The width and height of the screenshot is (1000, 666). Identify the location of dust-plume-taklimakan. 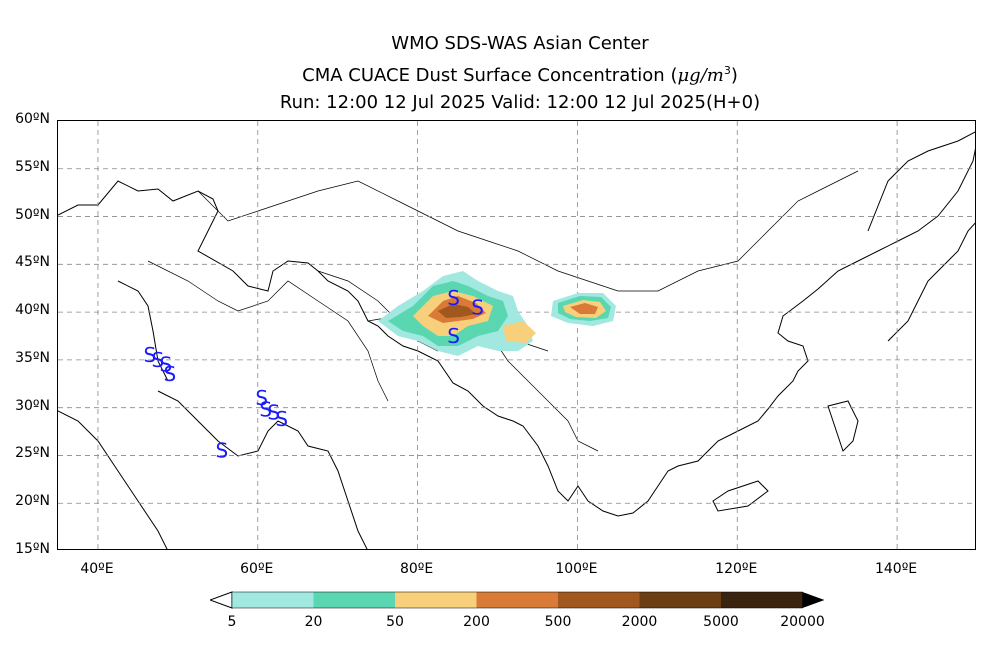
(457, 313).